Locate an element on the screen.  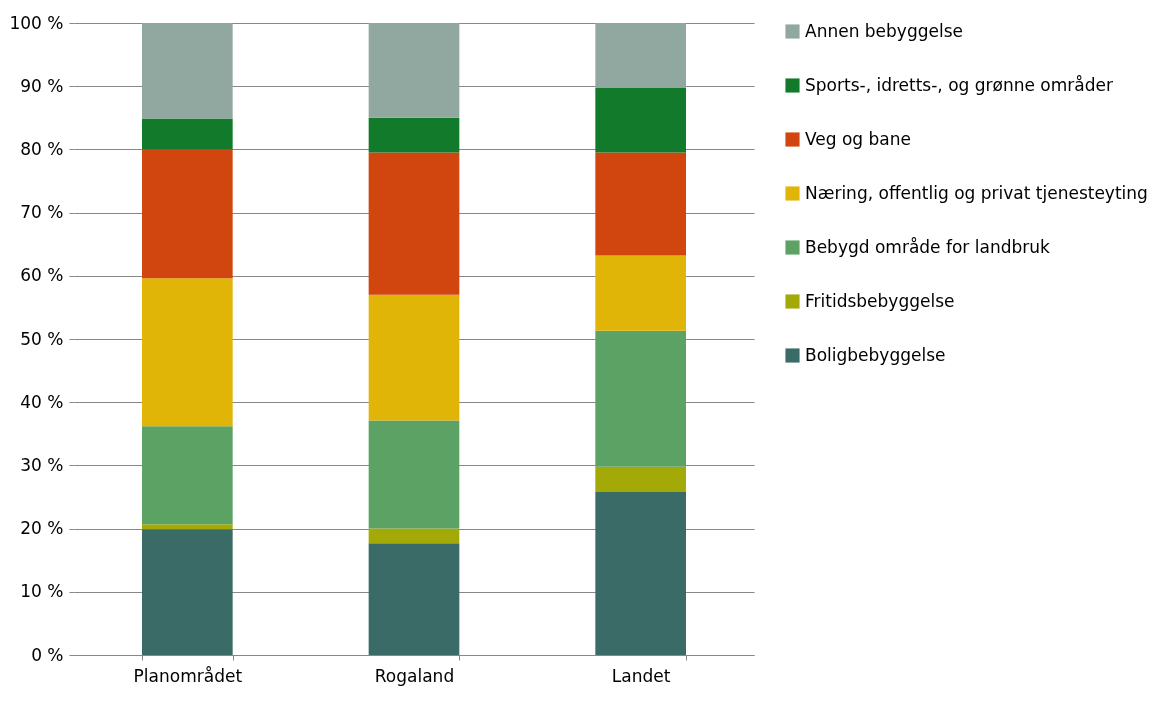
y-tick-label: 50 % is located at coordinates (42, 338).